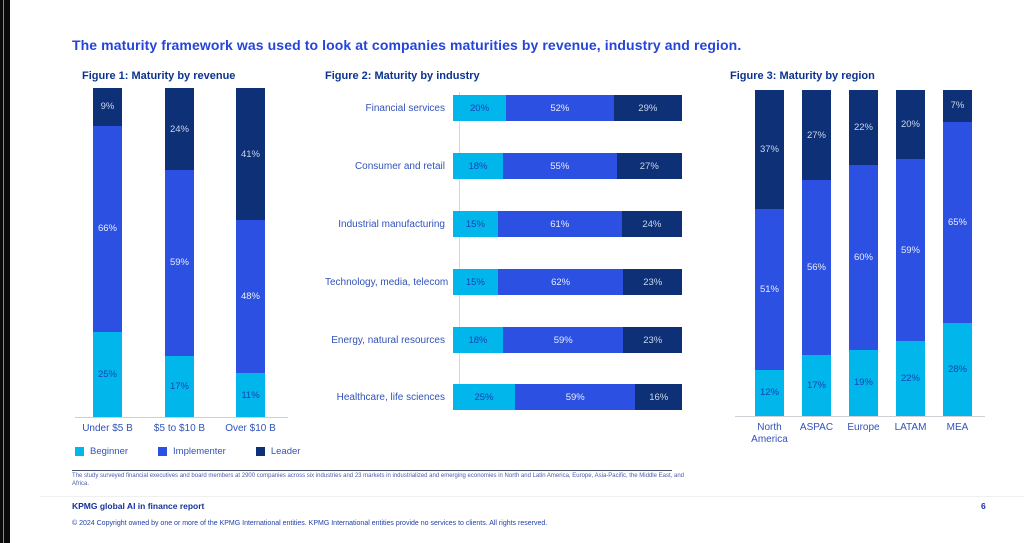 The width and height of the screenshot is (1024, 543). What do you see at coordinates (659, 397) in the screenshot?
I see `segment-value-label: 16%` at bounding box center [659, 397].